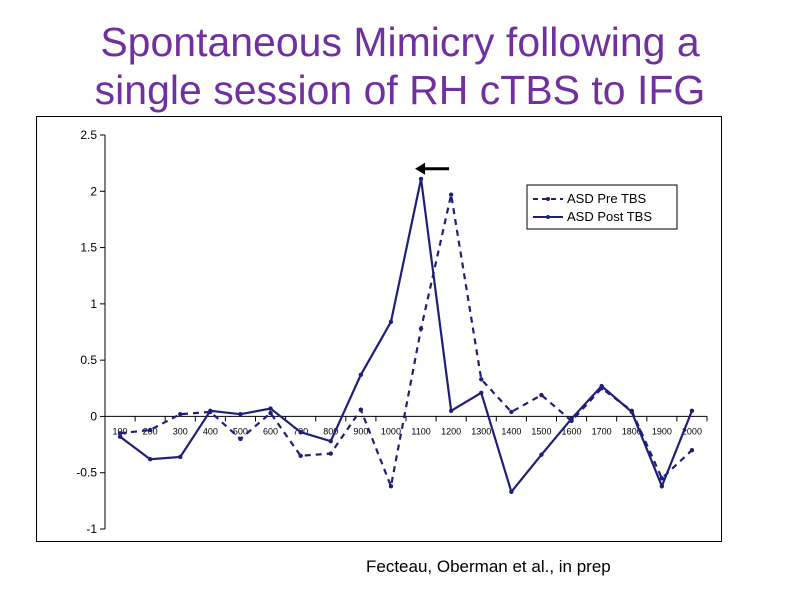  What do you see at coordinates (270, 431) in the screenshot?
I see `x-tick-label: 600` at bounding box center [270, 431].